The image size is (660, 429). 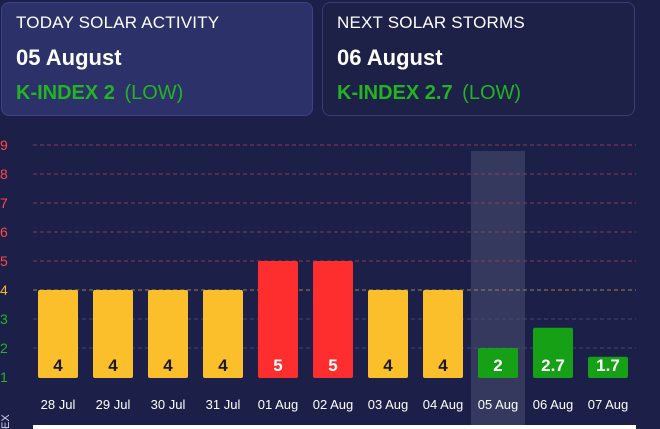 I want to click on today-card-kindex: K-INDEX 2 (LOW), so click(x=157, y=93).